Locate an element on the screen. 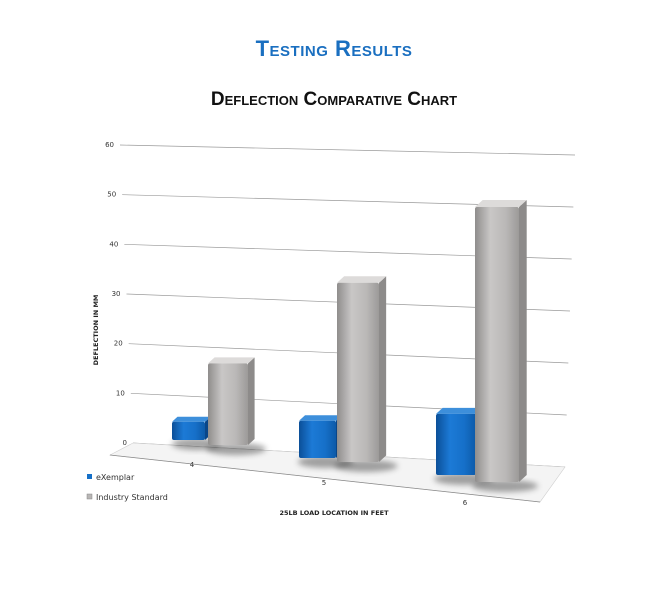 The width and height of the screenshot is (668, 591). y-axis-ticks: 0 10 20 30 40 50 60 is located at coordinates (116, 294).